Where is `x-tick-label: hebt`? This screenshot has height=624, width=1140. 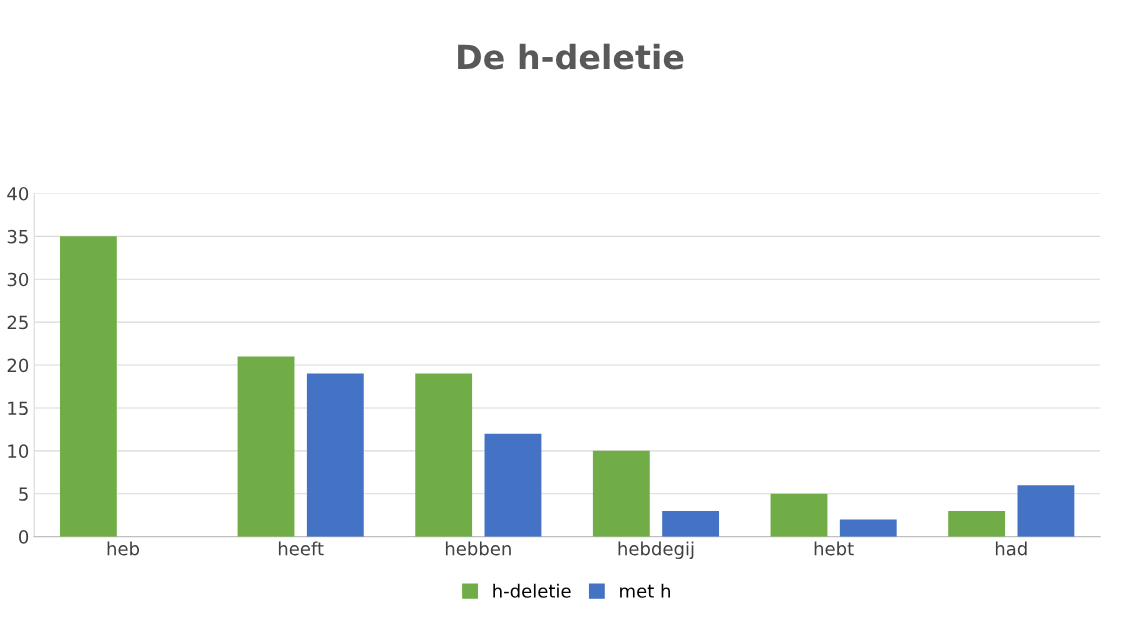
x-tick-label: hebt is located at coordinates (834, 548).